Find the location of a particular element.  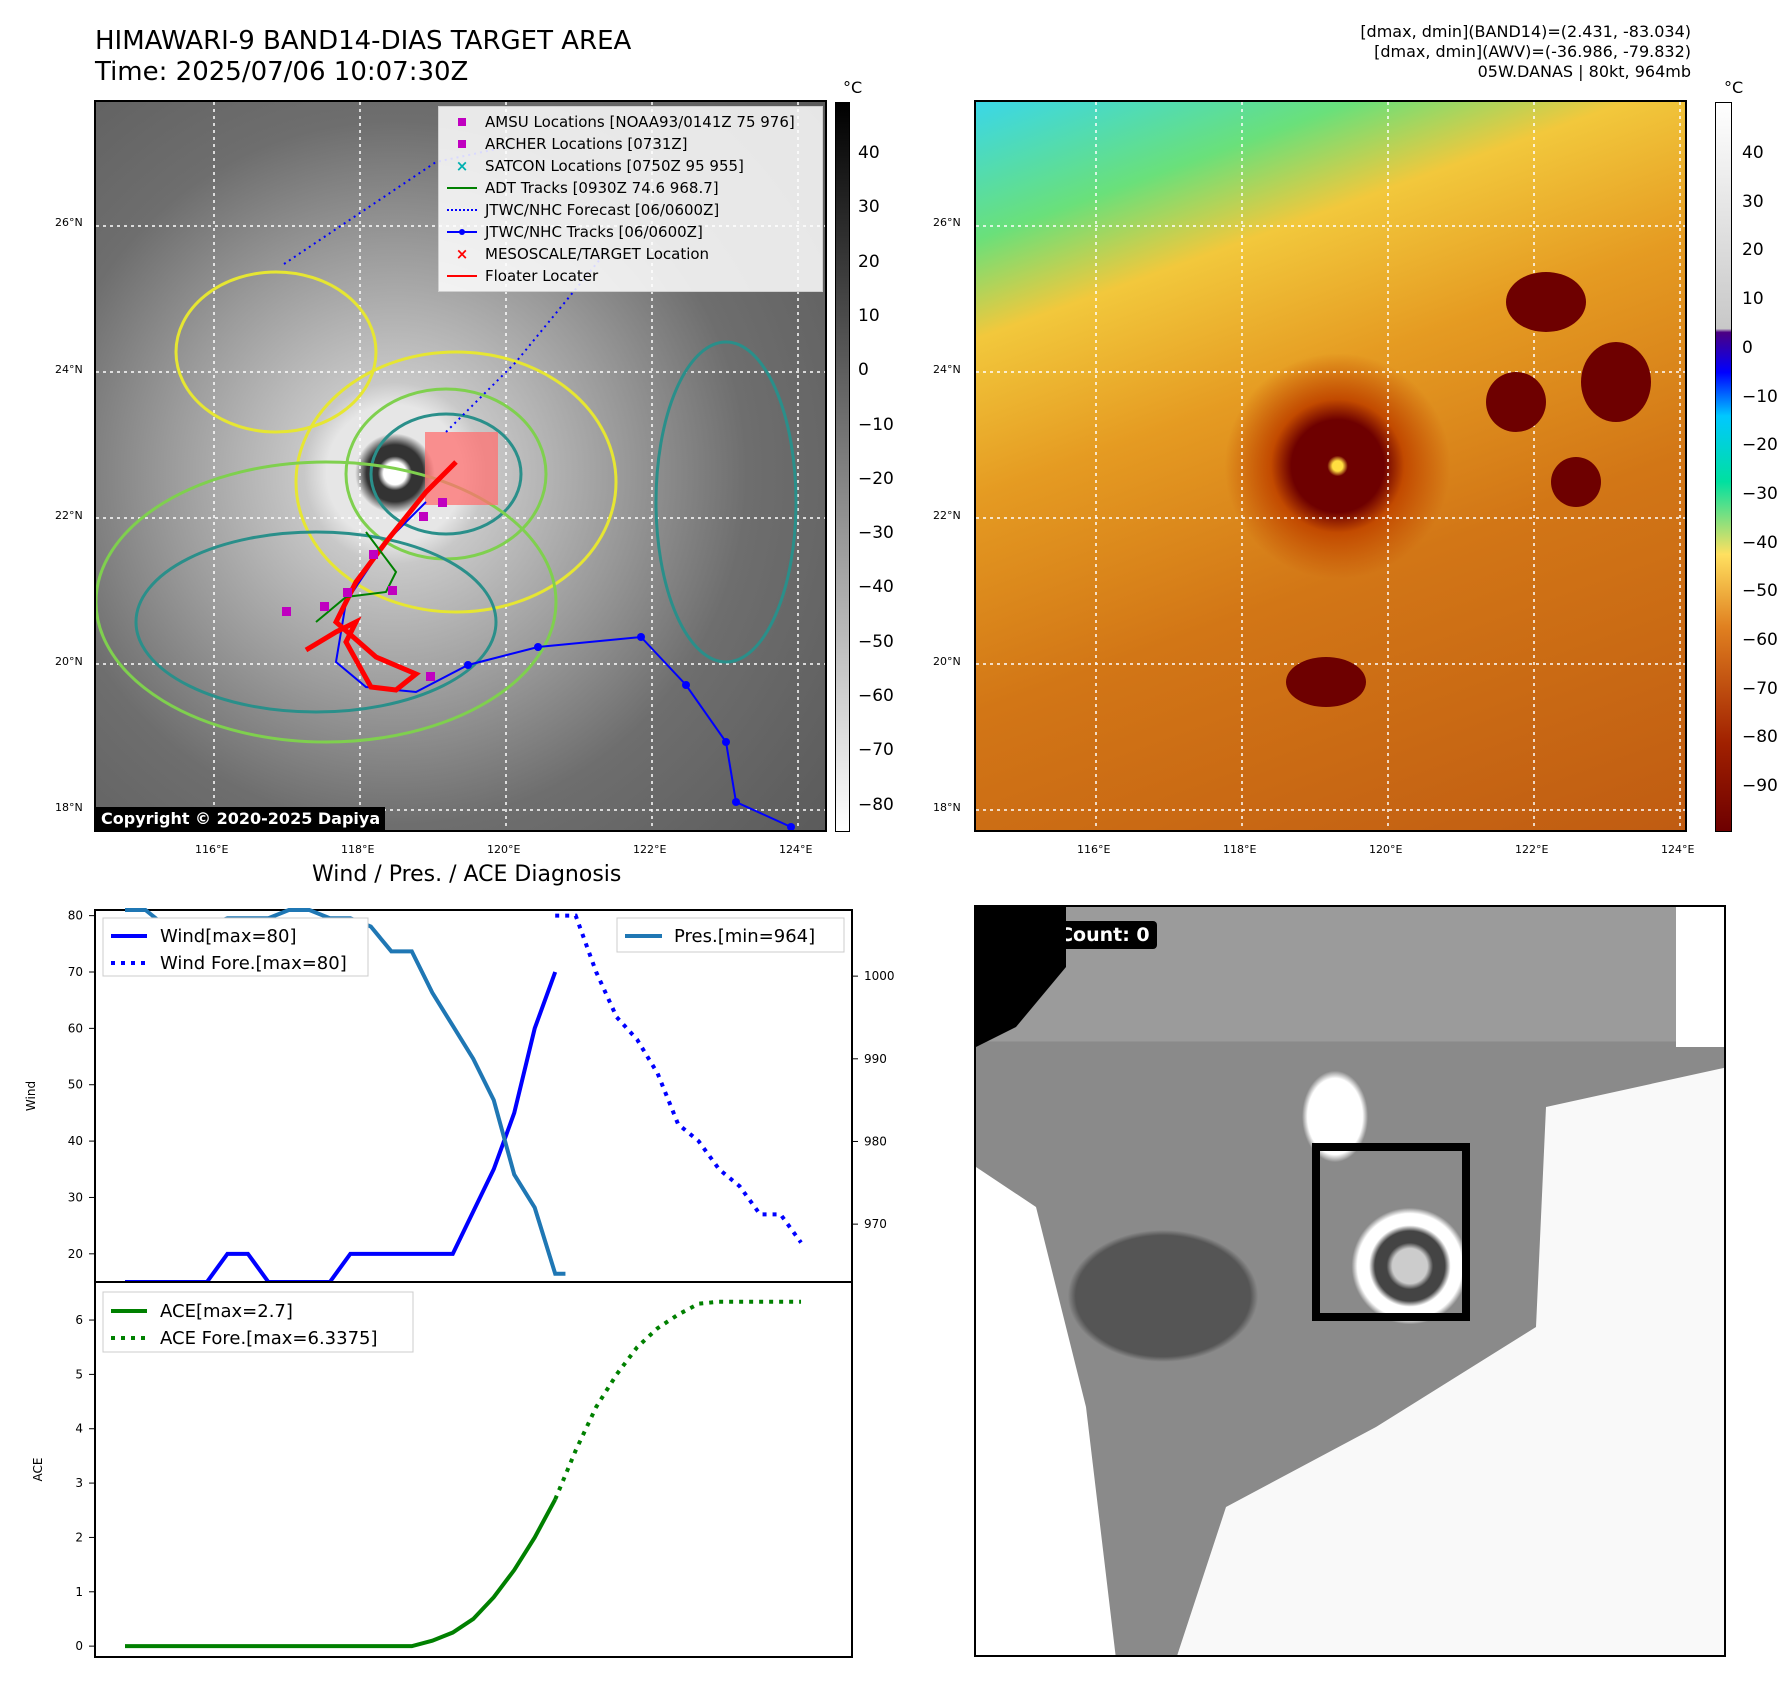

legend-jtwc-tracks: JTWC/NHC Tracks [06/0600Z] is located at coordinates (630, 232).